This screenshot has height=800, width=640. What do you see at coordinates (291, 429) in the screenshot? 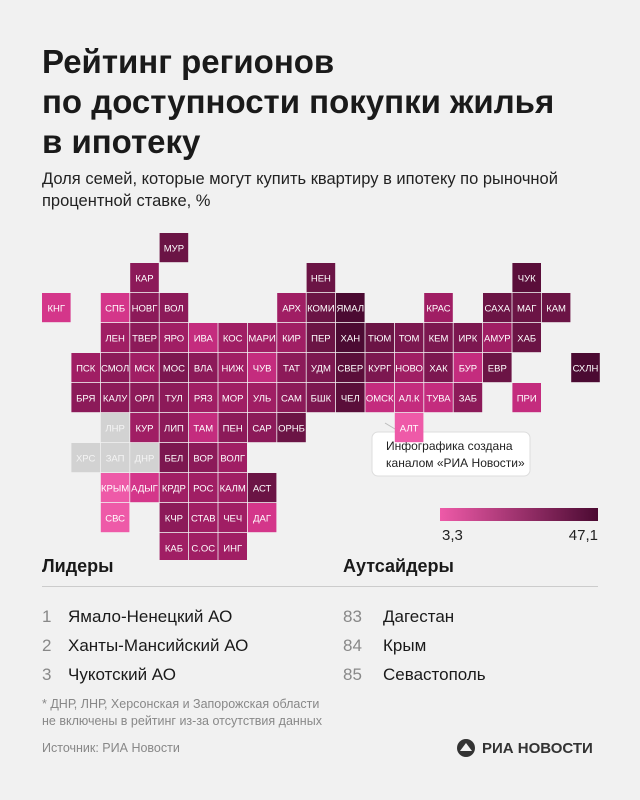
I see `region-label: ОРНБ` at bounding box center [291, 429].